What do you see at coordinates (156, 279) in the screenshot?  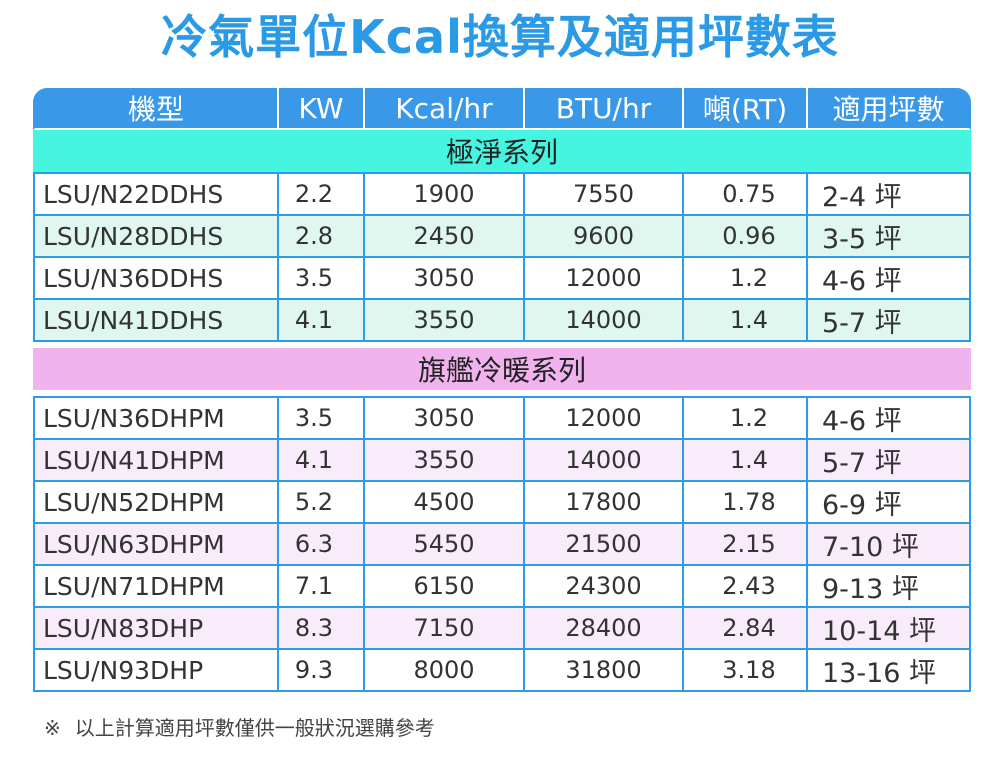 I see `cell-model: LSU/N36DDHS` at bounding box center [156, 279].